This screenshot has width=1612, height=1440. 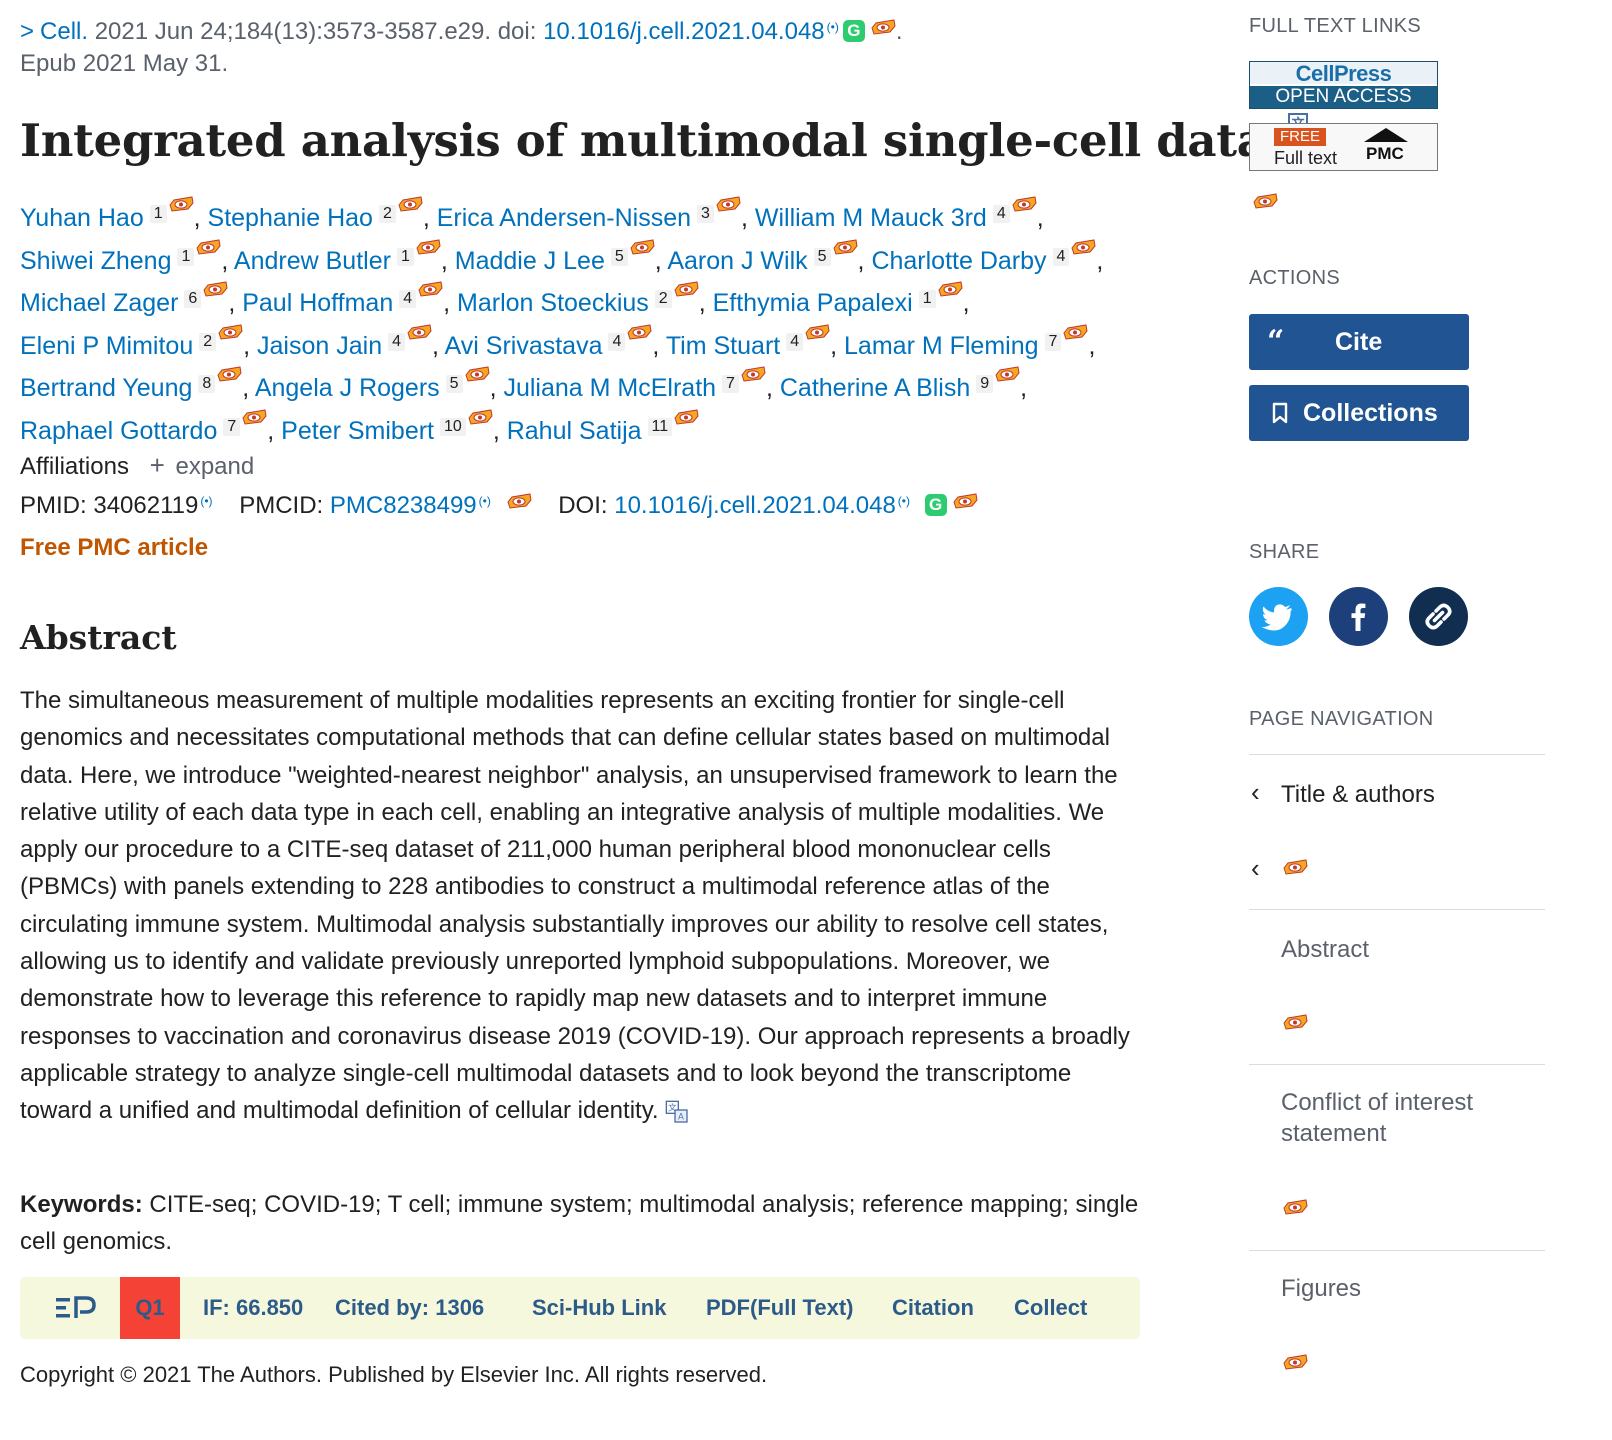 I want to click on author-name-link: Angela J Rogers, so click(x=347, y=388).